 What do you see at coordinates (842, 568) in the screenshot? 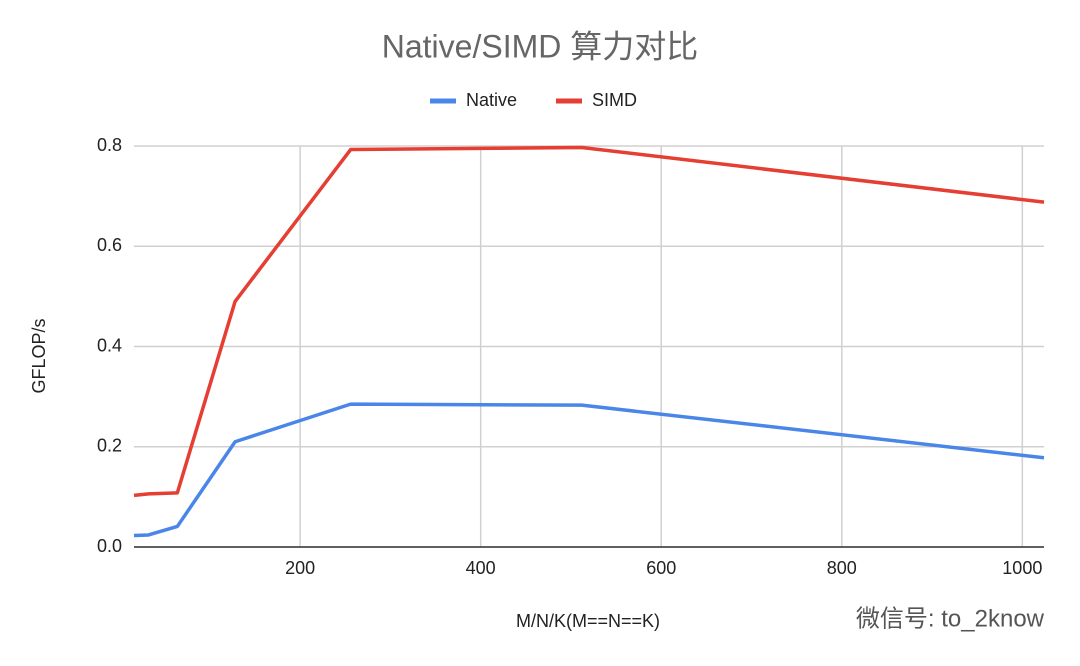
I see `x-tick-label: 800` at bounding box center [842, 568].